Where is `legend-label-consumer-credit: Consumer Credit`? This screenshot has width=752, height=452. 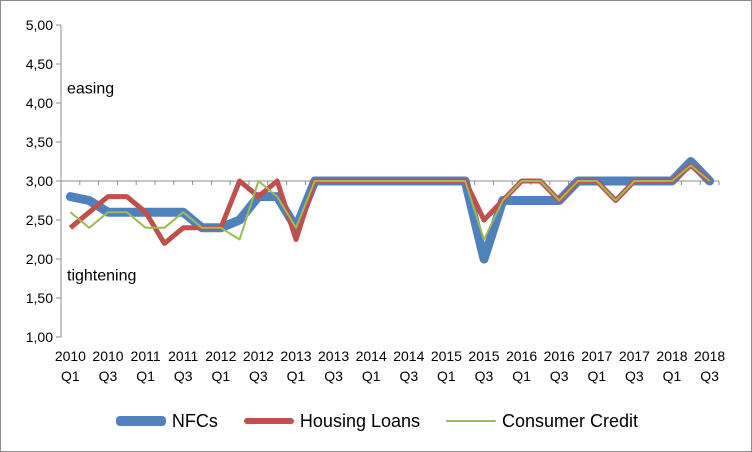
legend-label-consumer-credit: Consumer Credit is located at coordinates (570, 420).